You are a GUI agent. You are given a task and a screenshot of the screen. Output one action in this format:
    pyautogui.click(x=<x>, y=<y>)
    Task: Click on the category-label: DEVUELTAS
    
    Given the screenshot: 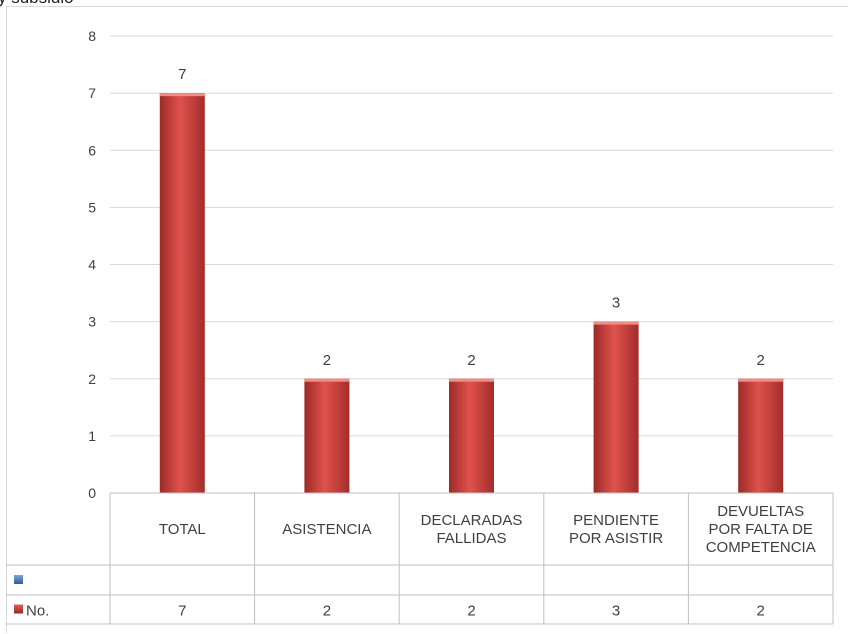 What is the action you would take?
    pyautogui.click(x=760, y=511)
    